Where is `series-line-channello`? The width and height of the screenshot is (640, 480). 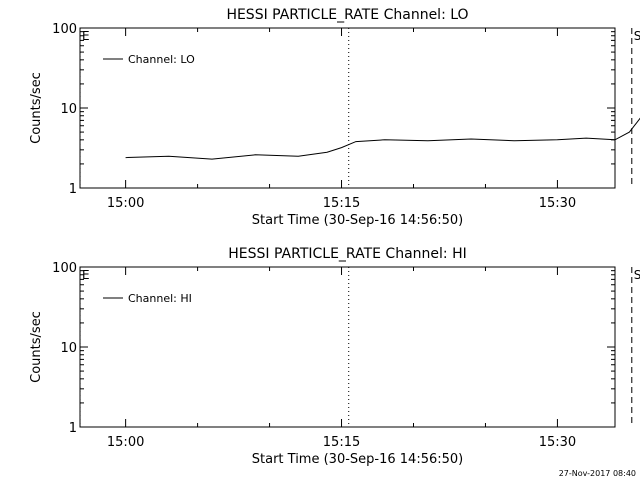 series-line-channello is located at coordinates (382, 138).